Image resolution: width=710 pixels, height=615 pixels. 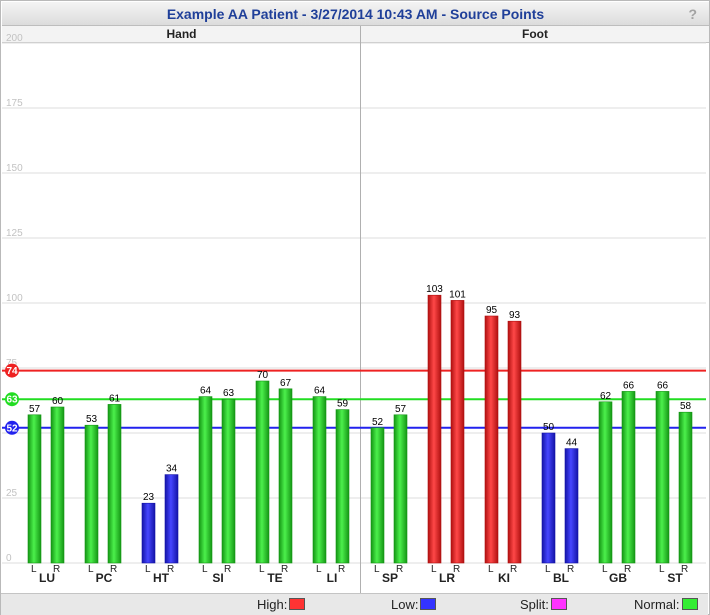 I want to click on meridian-label-LU: LU, so click(x=47, y=578).